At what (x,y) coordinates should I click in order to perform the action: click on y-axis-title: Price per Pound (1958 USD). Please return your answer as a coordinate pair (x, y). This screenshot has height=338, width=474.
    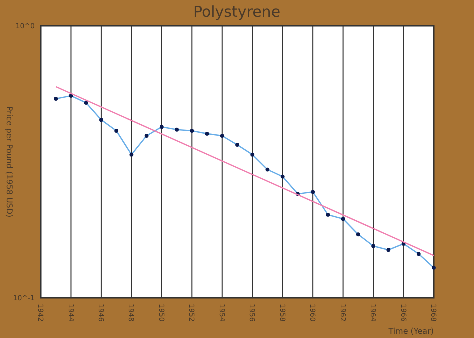
    Looking at the image, I should click on (9, 162).